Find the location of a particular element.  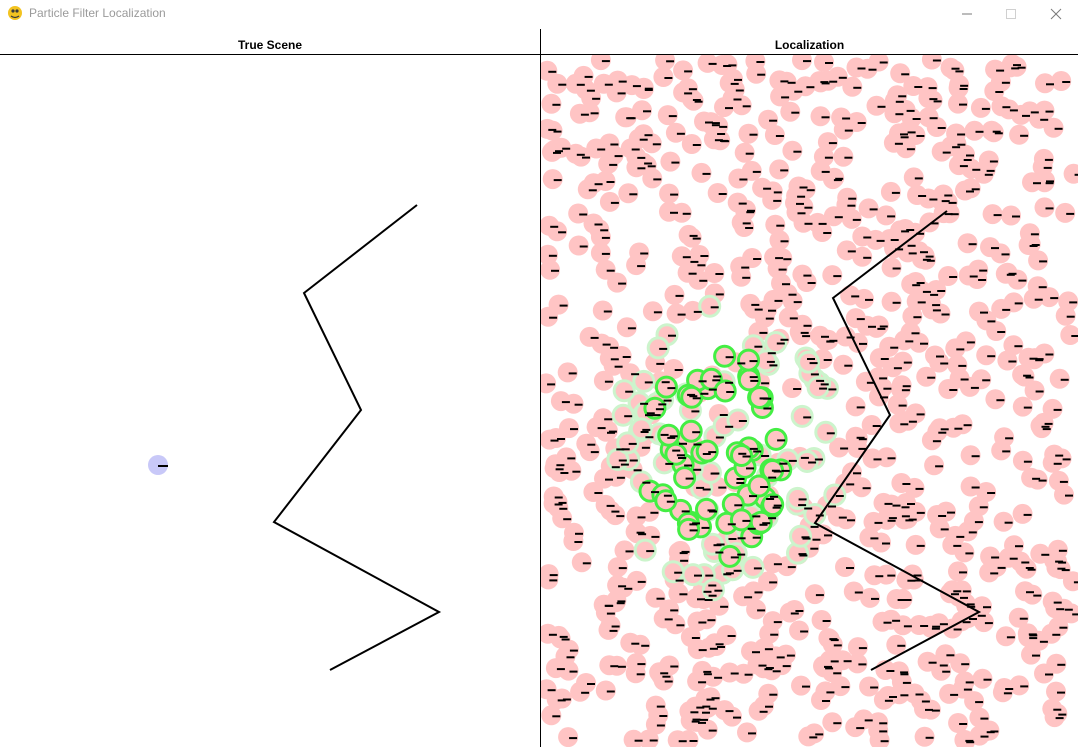

python-icon is located at coordinates (15, 13).